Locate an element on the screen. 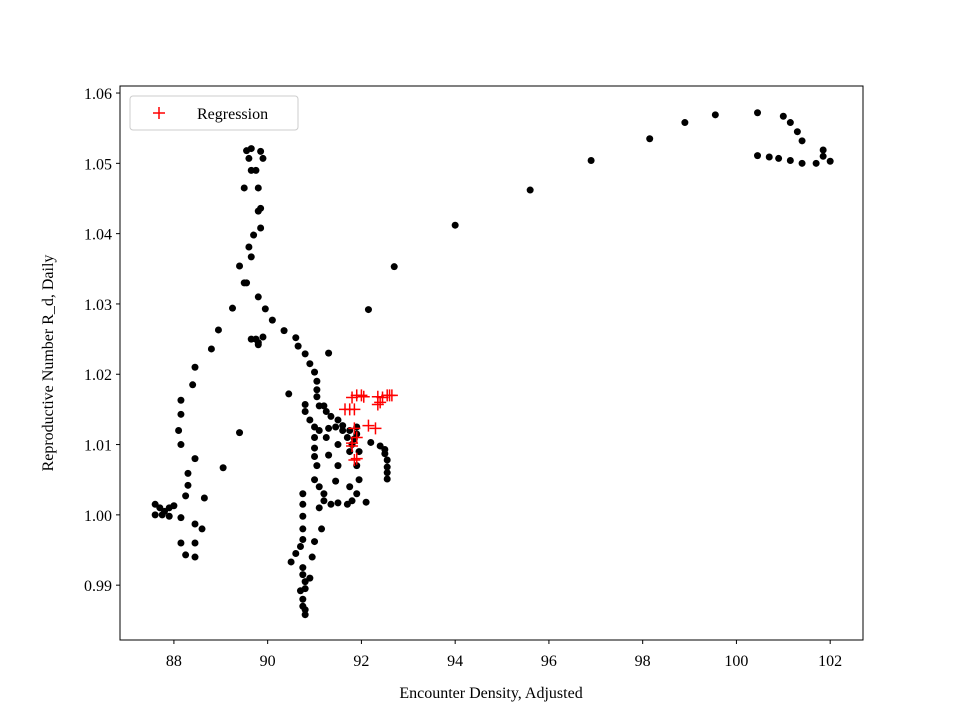 The width and height of the screenshot is (960, 725). y-tick-label: 1.04 is located at coordinates (98, 235).